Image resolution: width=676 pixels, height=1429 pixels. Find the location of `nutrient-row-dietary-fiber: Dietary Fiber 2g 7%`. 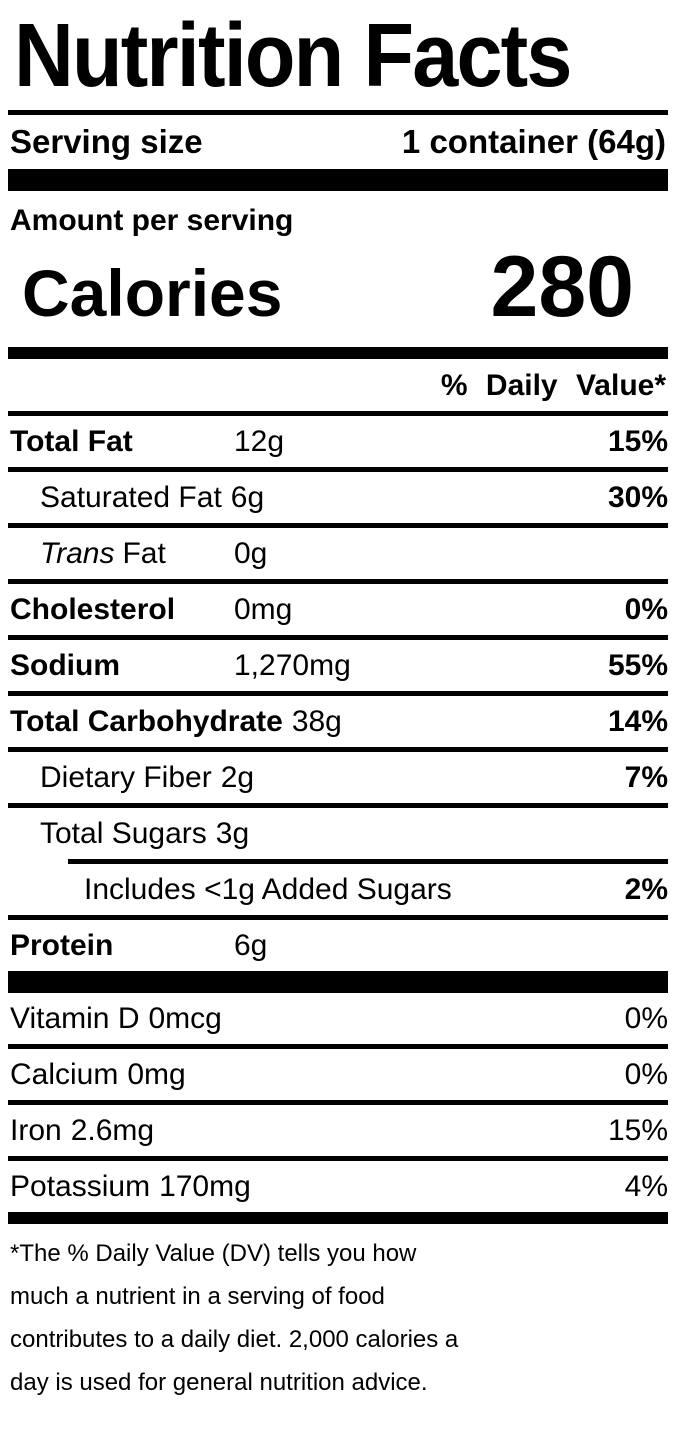

nutrient-row-dietary-fiber: Dietary Fiber 2g 7% is located at coordinates (338, 780).